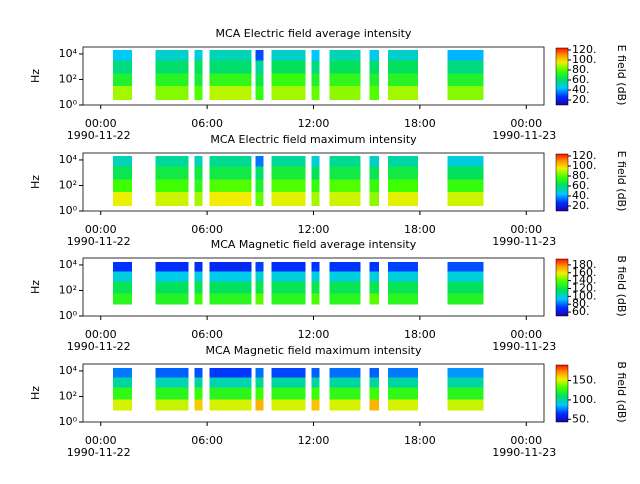 The image size is (640, 484). What do you see at coordinates (562, 76) in the screenshot?
I see `colorbar` at bounding box center [562, 76].